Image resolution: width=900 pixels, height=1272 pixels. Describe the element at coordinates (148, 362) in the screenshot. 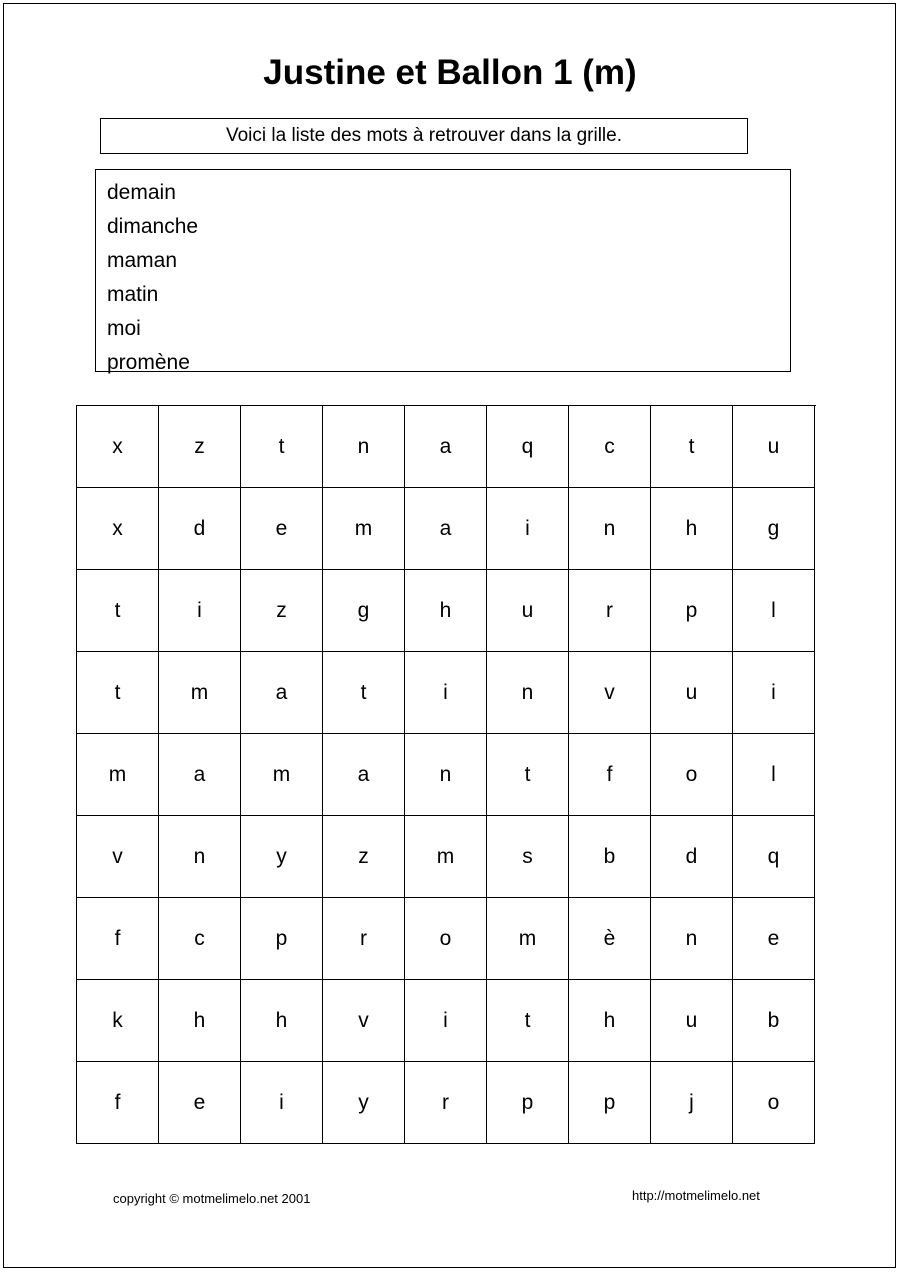

I see `list-item: promène` at that location.